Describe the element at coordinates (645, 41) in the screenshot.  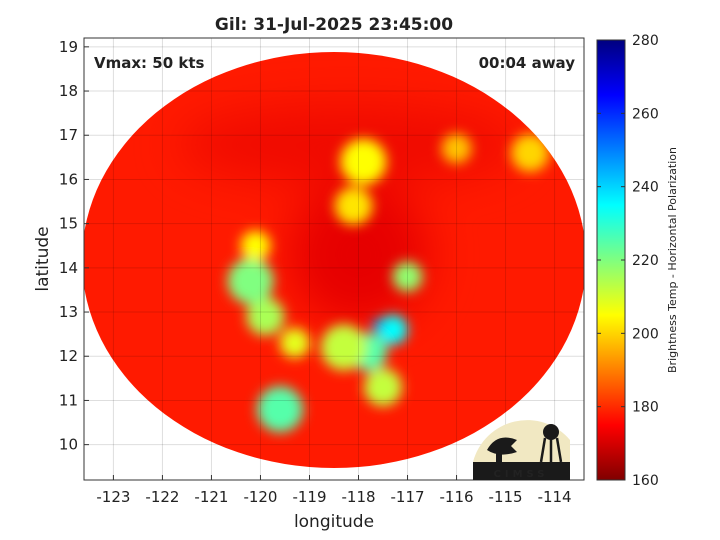
I see `colorbar-tick-label: 280` at that location.